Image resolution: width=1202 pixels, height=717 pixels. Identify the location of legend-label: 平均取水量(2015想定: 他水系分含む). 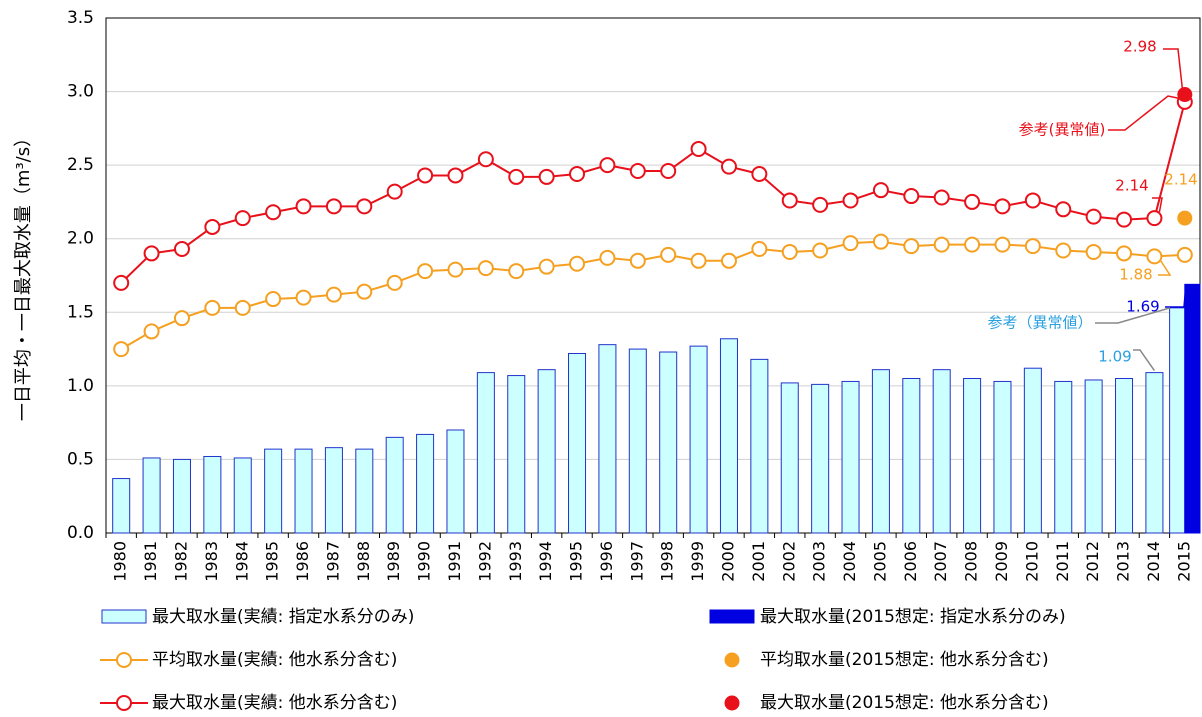
(904, 660).